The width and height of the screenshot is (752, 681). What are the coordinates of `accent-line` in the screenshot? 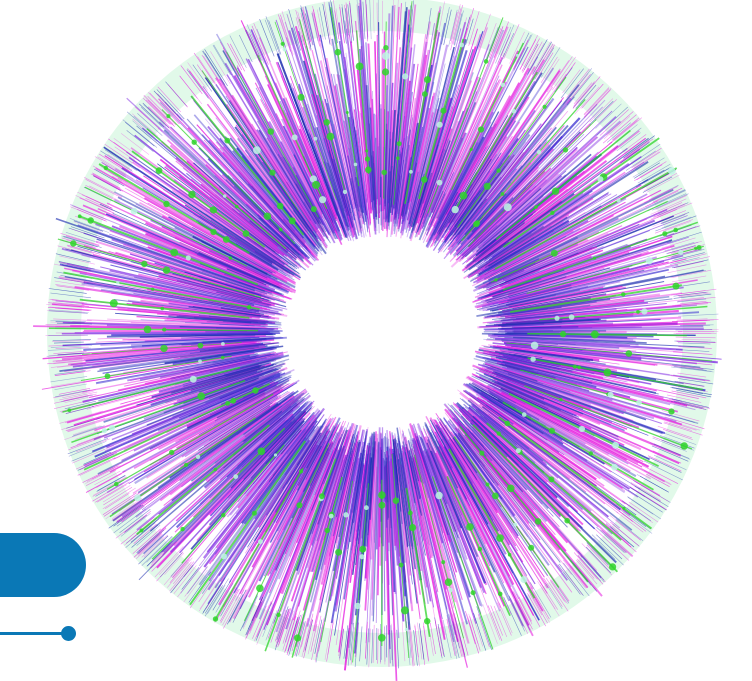 It's located at (33, 633).